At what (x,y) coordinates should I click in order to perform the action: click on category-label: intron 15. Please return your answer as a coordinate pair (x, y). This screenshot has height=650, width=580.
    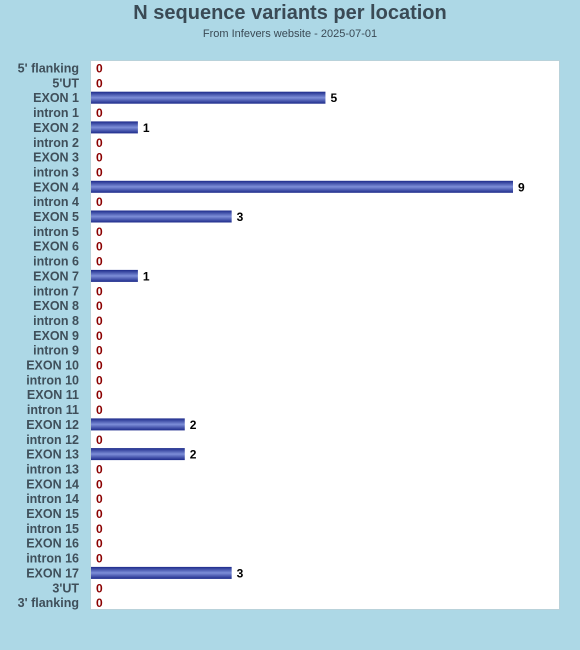
    Looking at the image, I should click on (52, 529).